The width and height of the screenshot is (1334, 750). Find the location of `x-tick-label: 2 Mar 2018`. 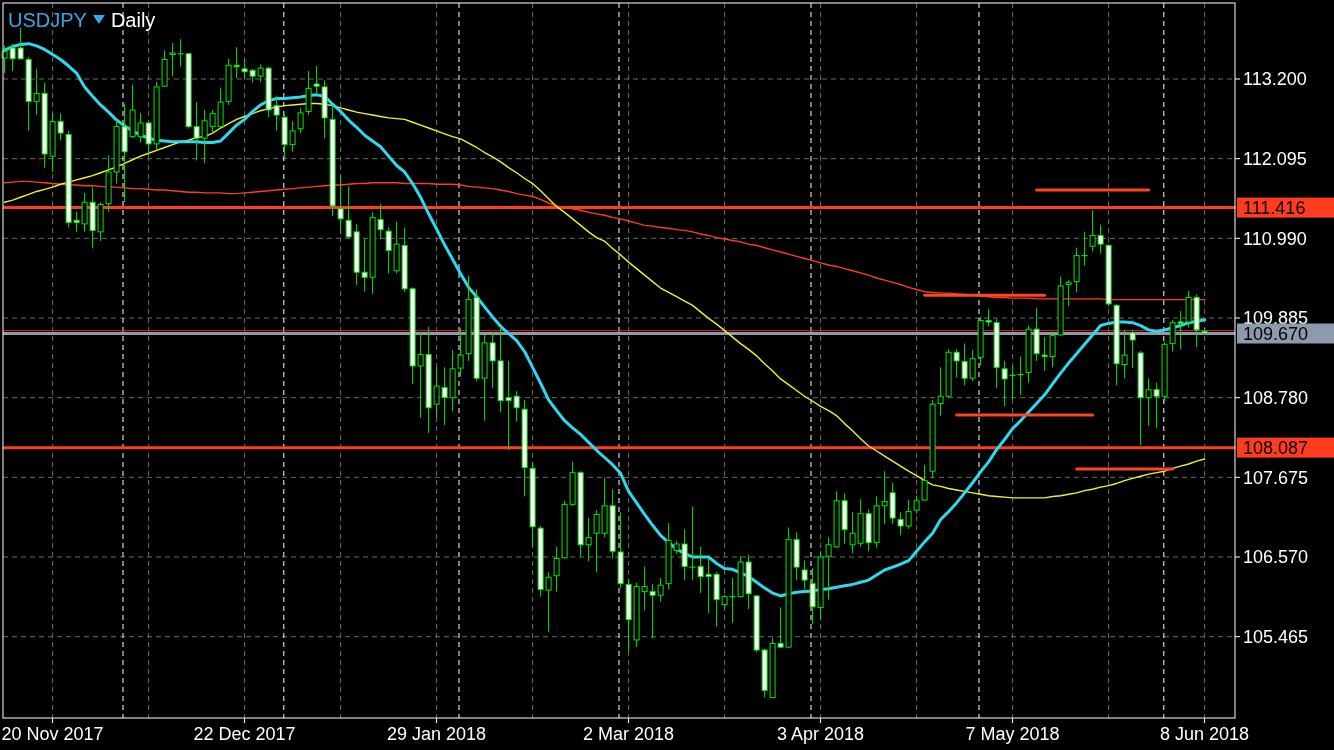

x-tick-label: 2 Mar 2018 is located at coordinates (629, 734).